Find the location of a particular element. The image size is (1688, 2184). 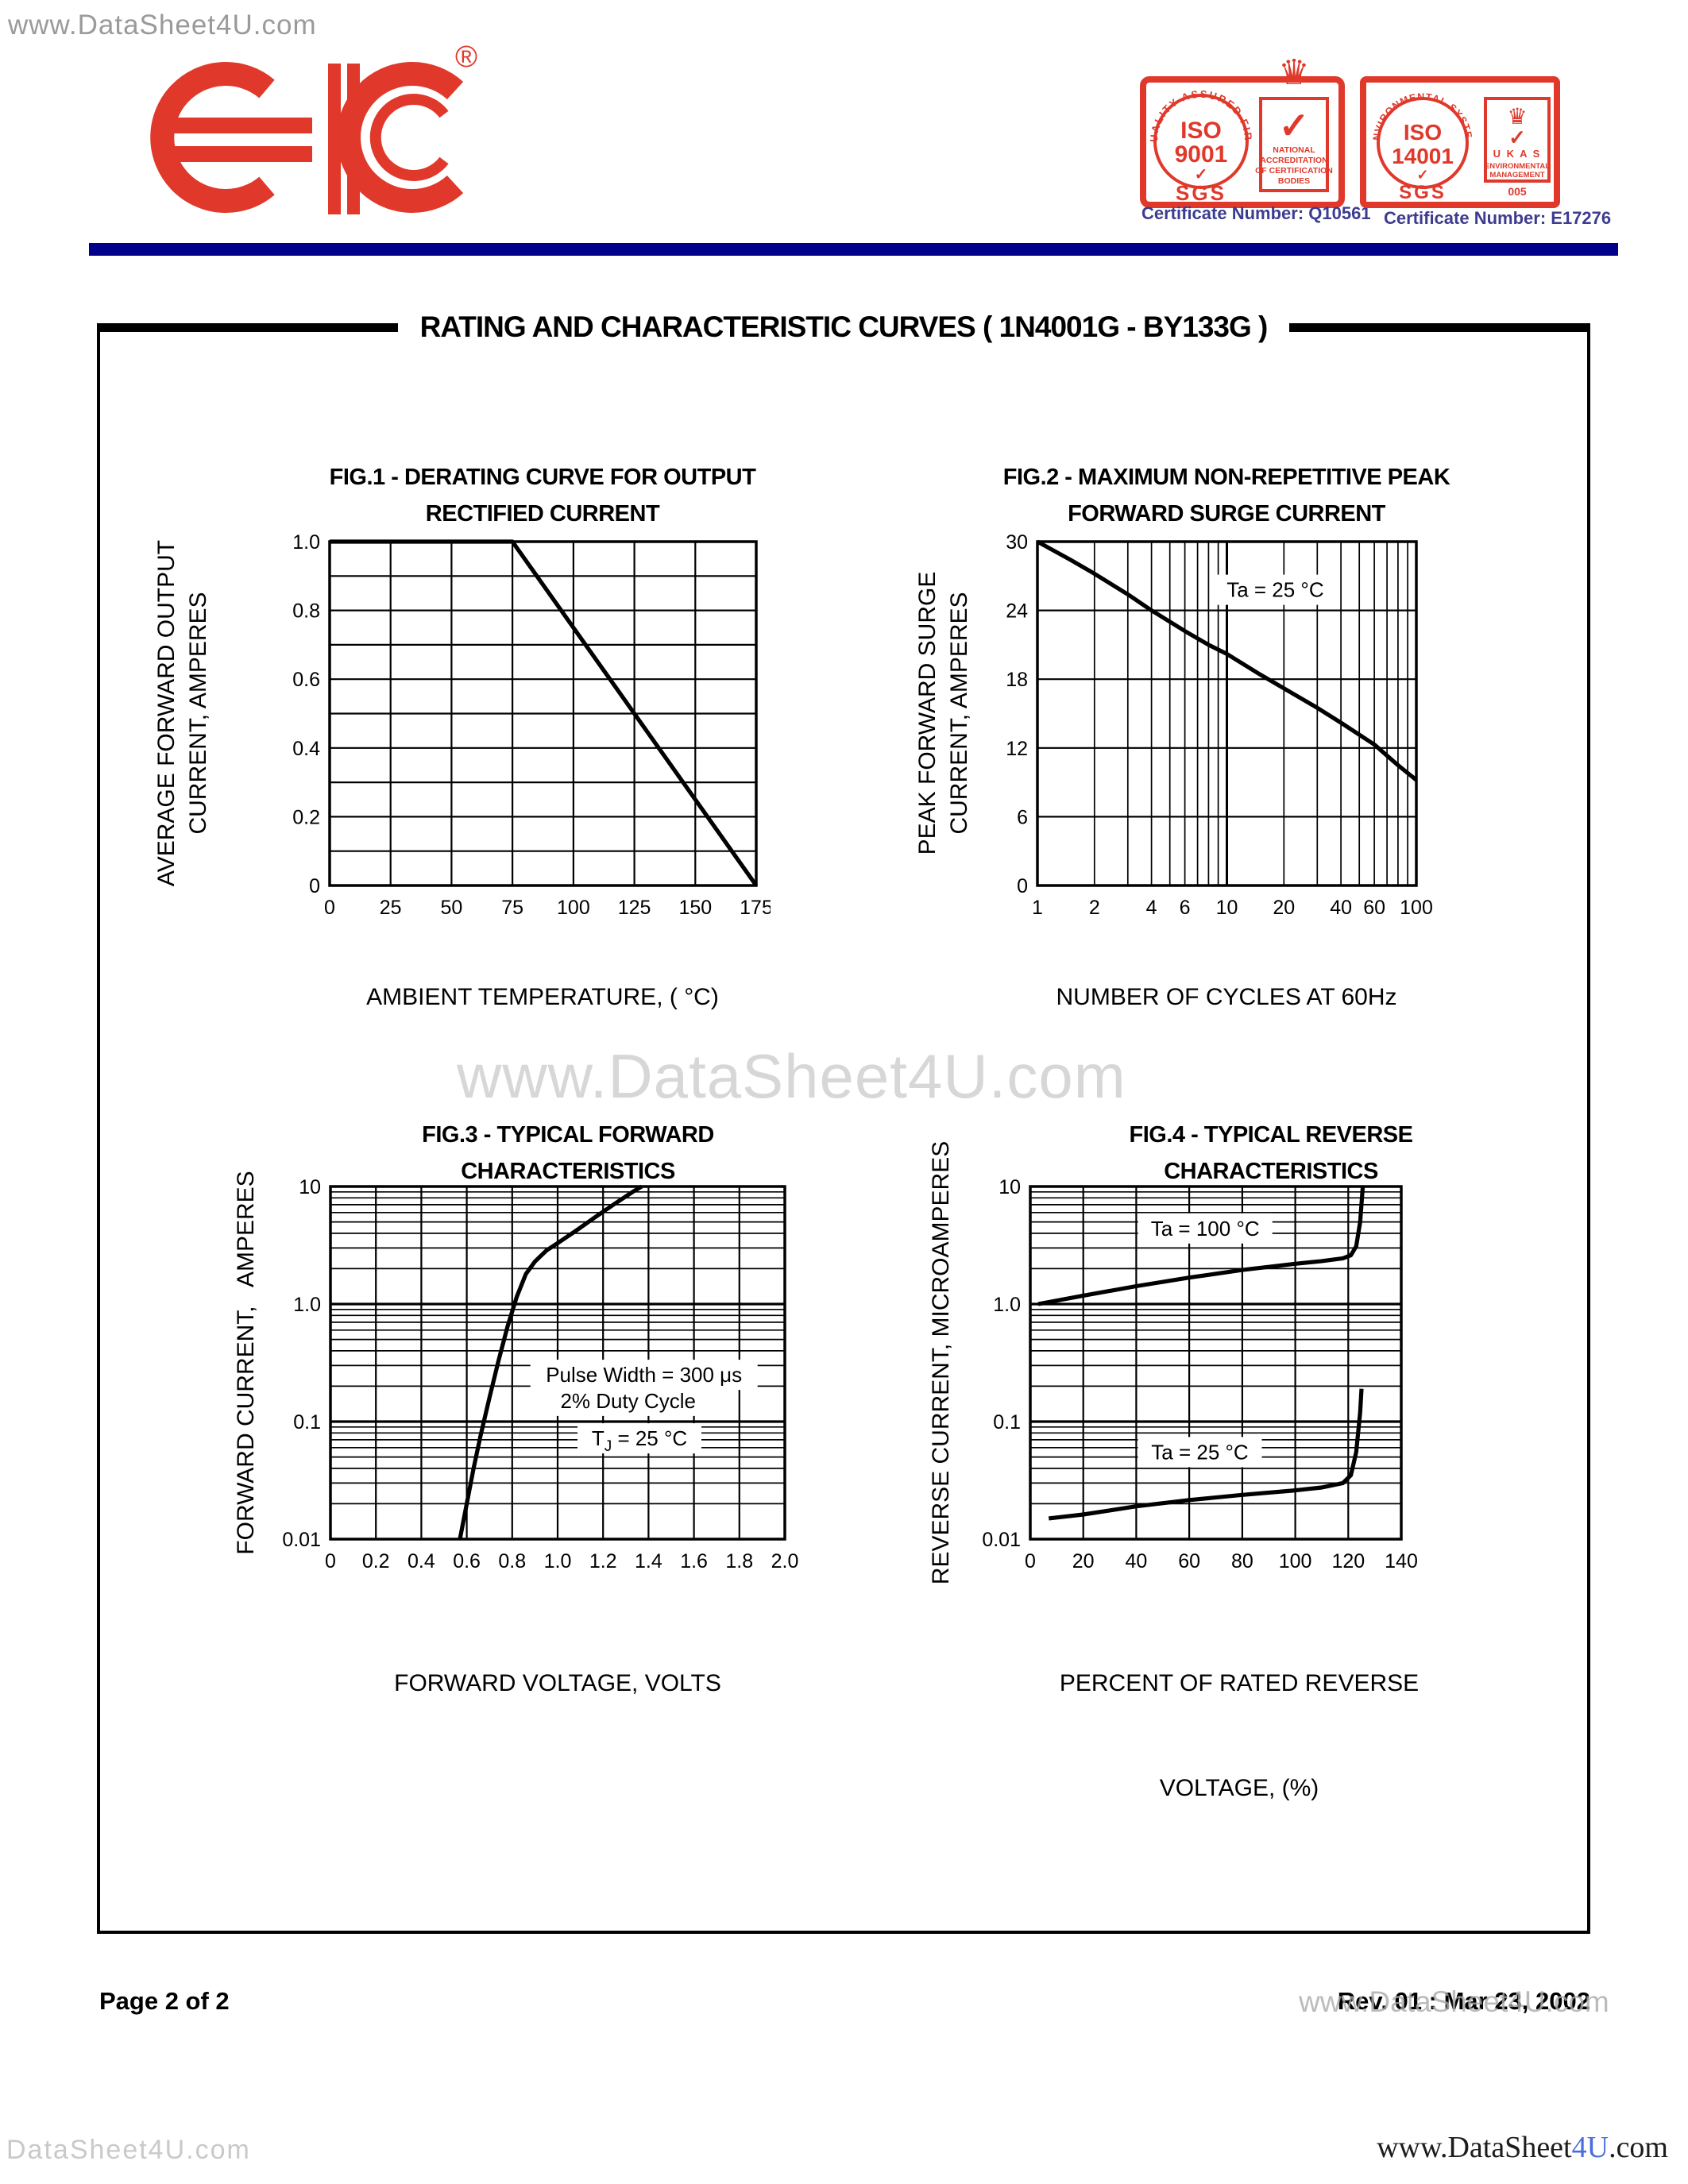

watermark-bottom-left: DataSheet4U.com is located at coordinates (128, 2150).